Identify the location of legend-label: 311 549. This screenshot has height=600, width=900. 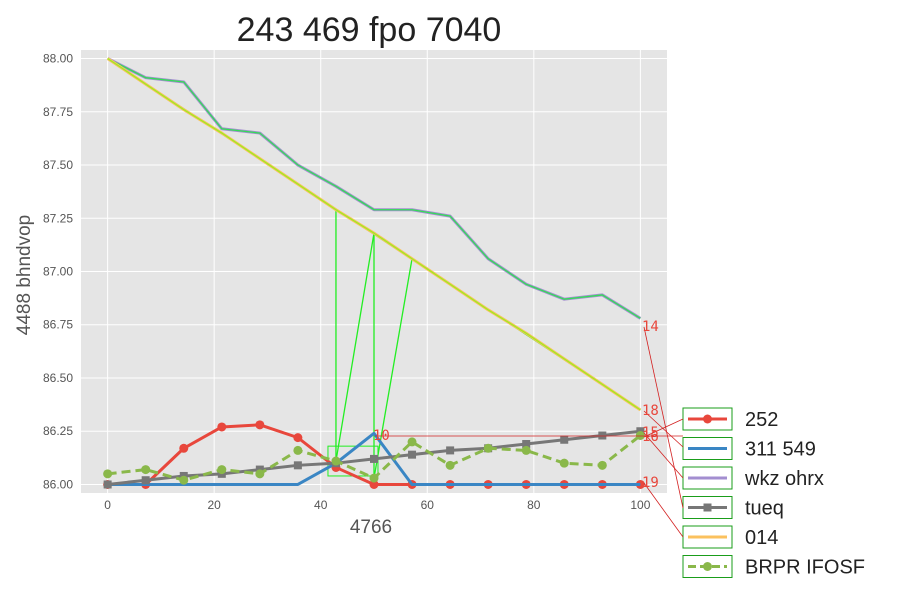
(780, 450).